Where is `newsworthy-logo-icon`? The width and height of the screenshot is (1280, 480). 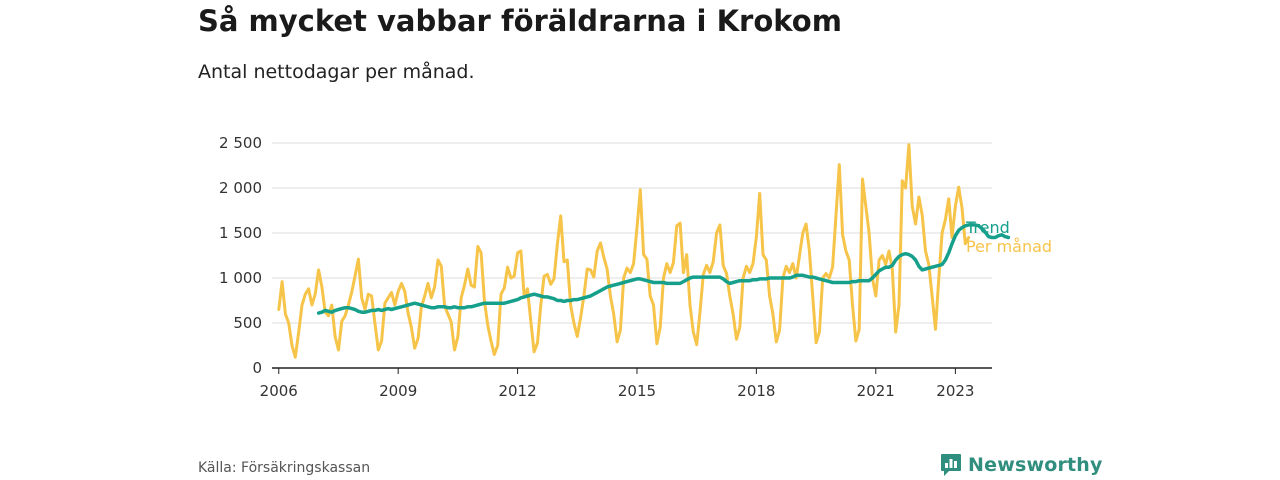 newsworthy-logo-icon is located at coordinates (951, 465).